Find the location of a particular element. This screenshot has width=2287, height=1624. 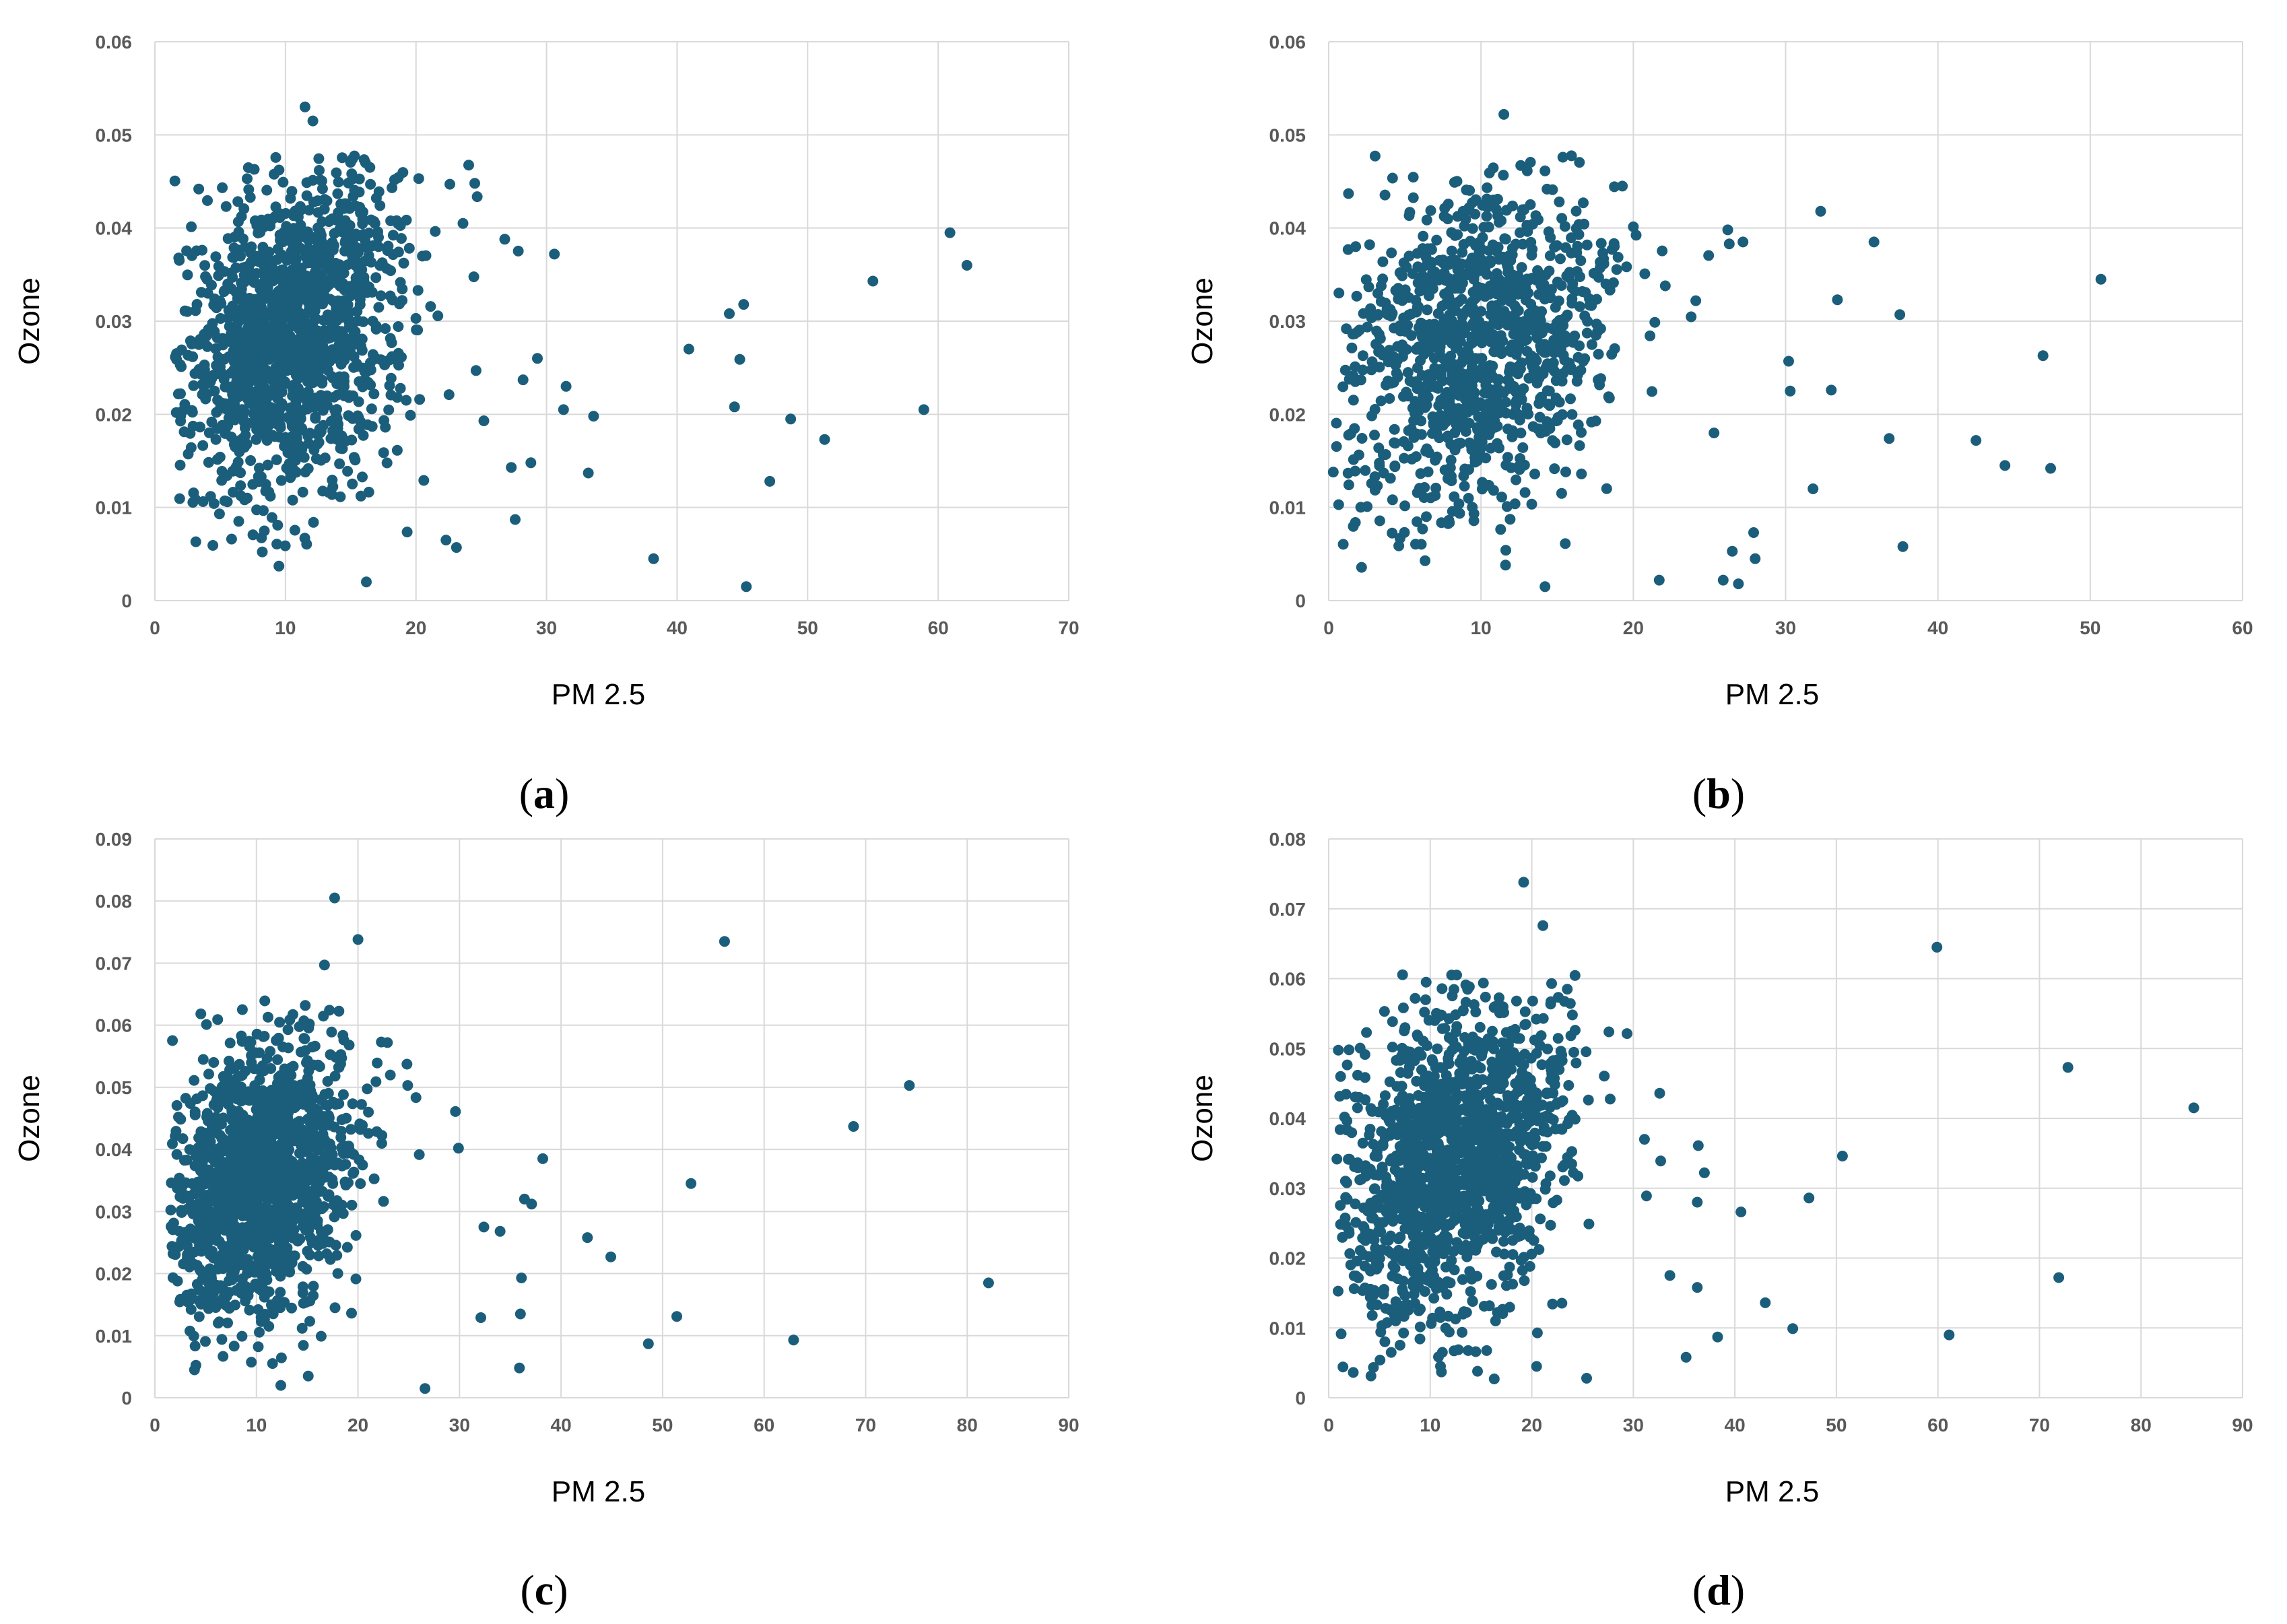

y-tick-label: 0.05 is located at coordinates (115, 135).